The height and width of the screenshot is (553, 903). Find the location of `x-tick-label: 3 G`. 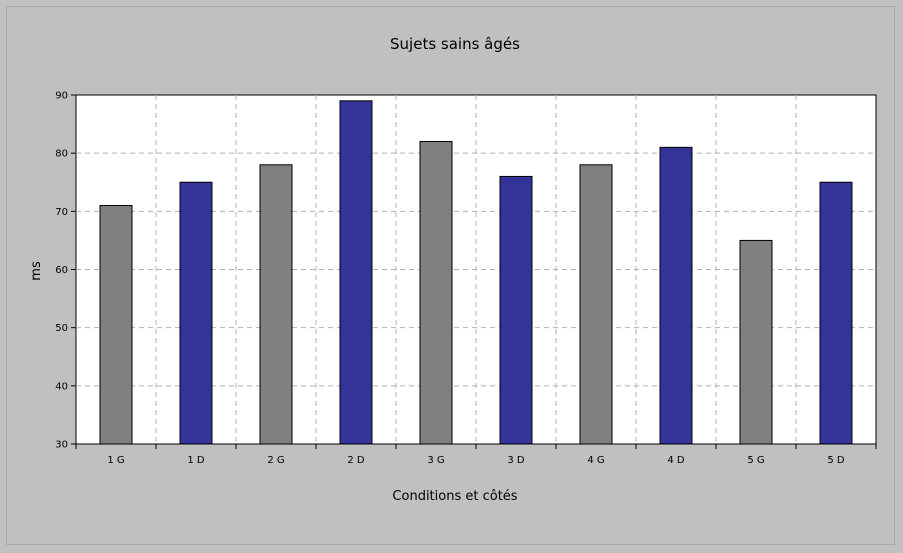

x-tick-label: 3 G is located at coordinates (435, 460).